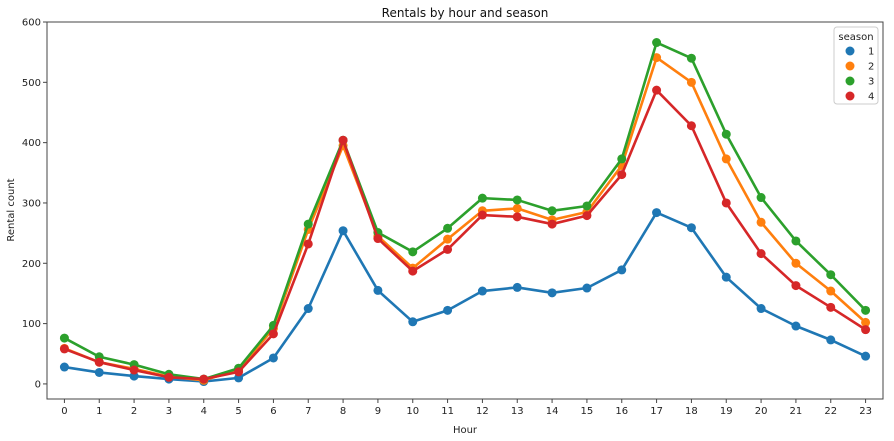 This screenshot has width=894, height=441. I want to click on x-tick-label: 2, so click(134, 411).